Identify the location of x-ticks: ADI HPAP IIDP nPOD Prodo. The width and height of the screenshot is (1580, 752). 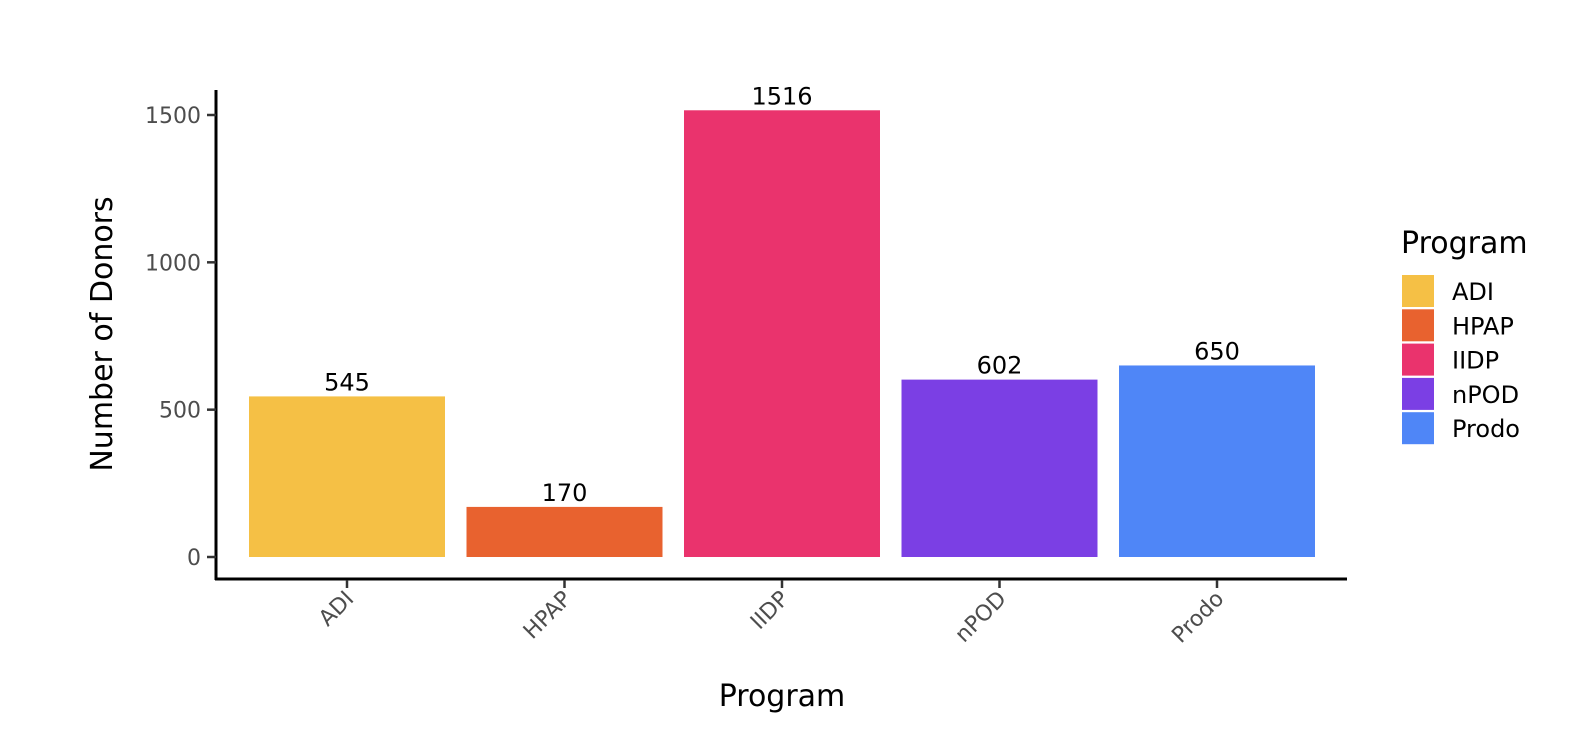
(771, 614).